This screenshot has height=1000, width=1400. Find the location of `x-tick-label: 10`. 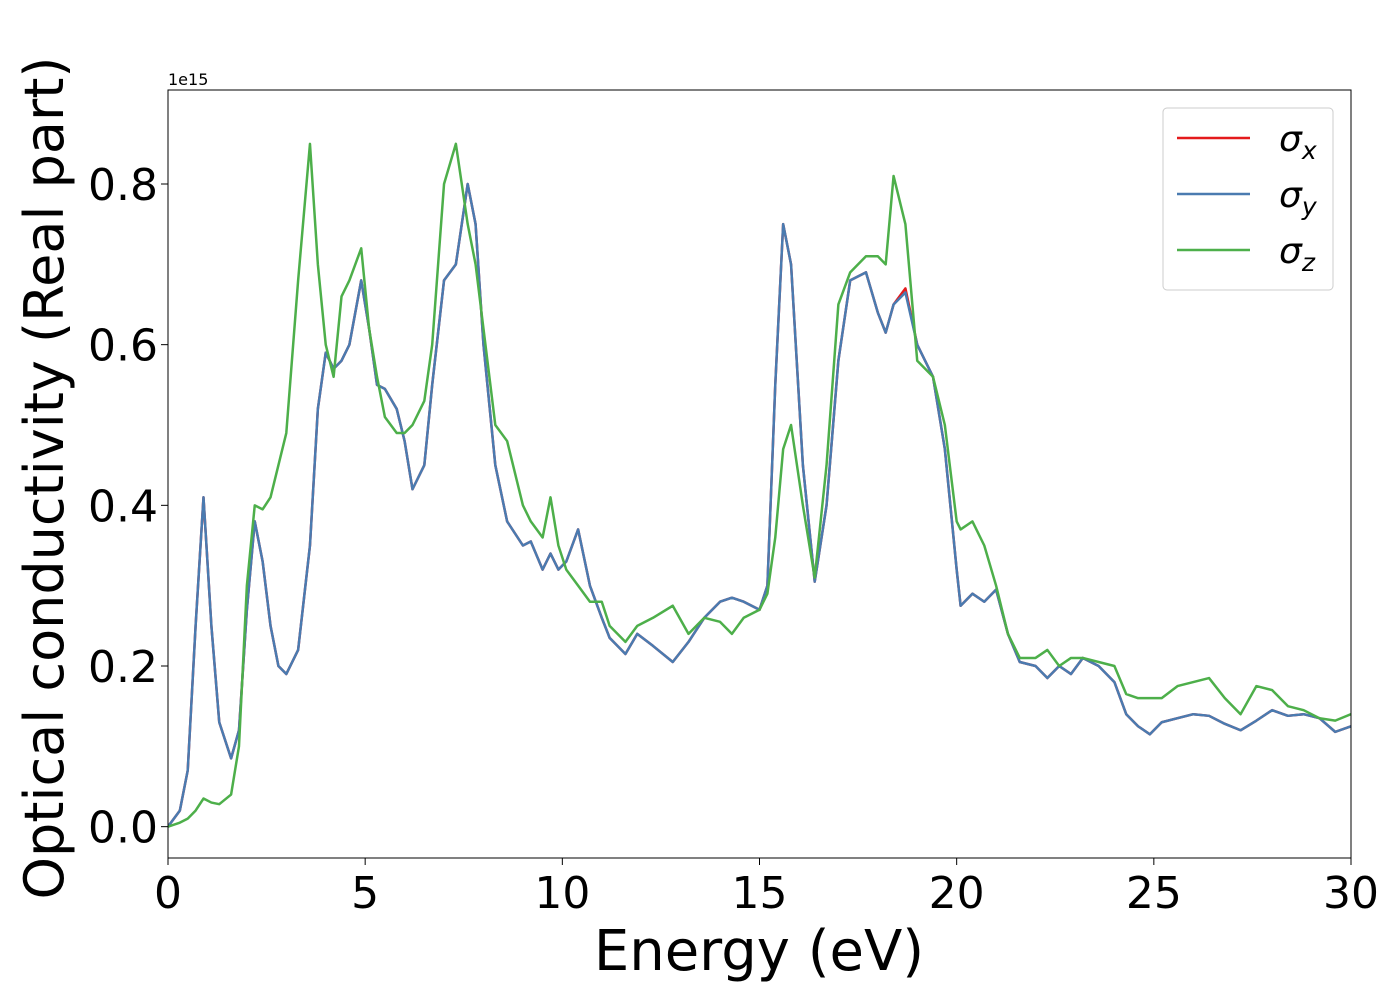

x-tick-label: 10 is located at coordinates (562, 893).